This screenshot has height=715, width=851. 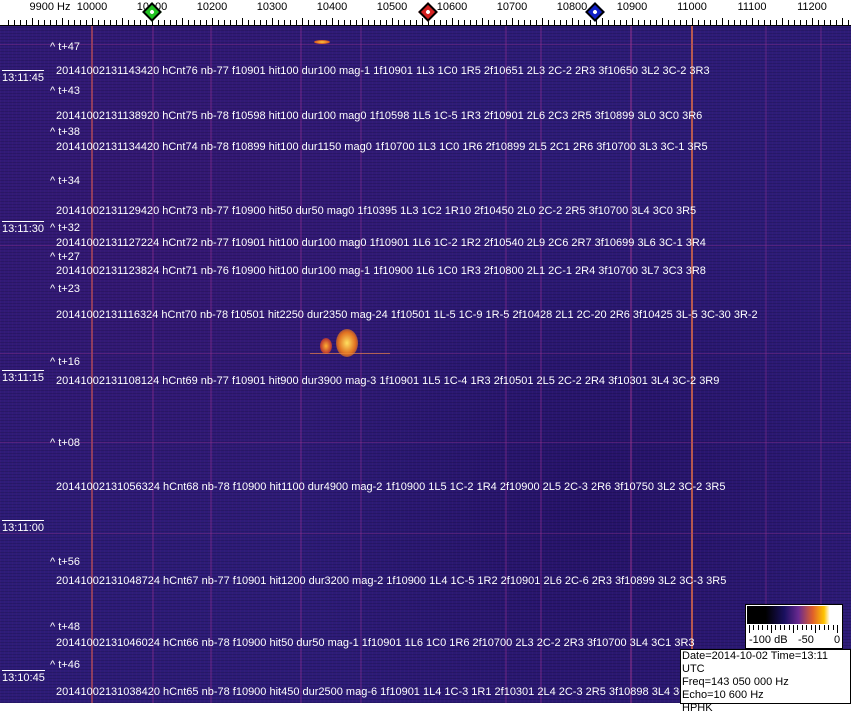 I want to click on frequency-label: 10200, so click(x=212, y=7).